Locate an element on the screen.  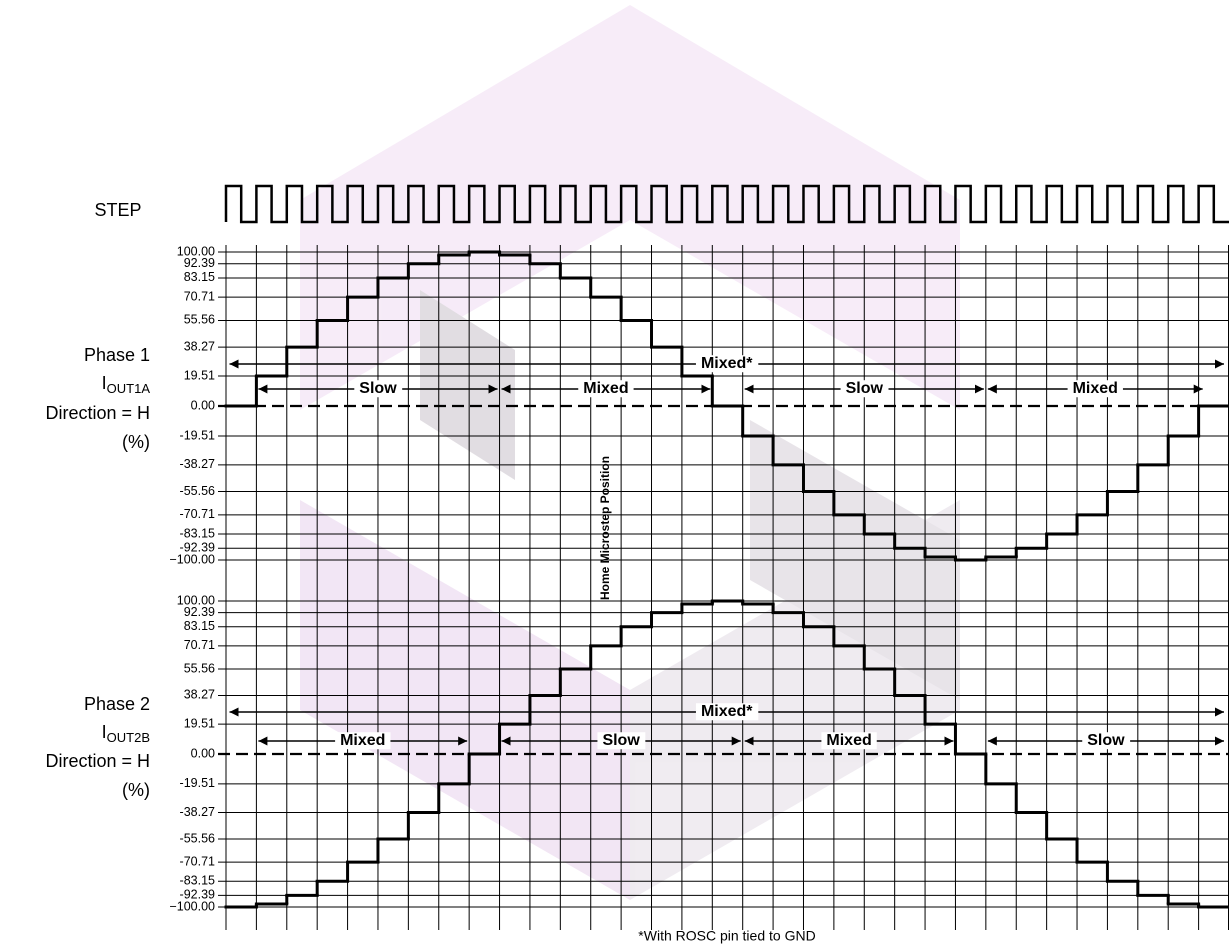
phase-label: Phase 2 is located at coordinates (117, 704).